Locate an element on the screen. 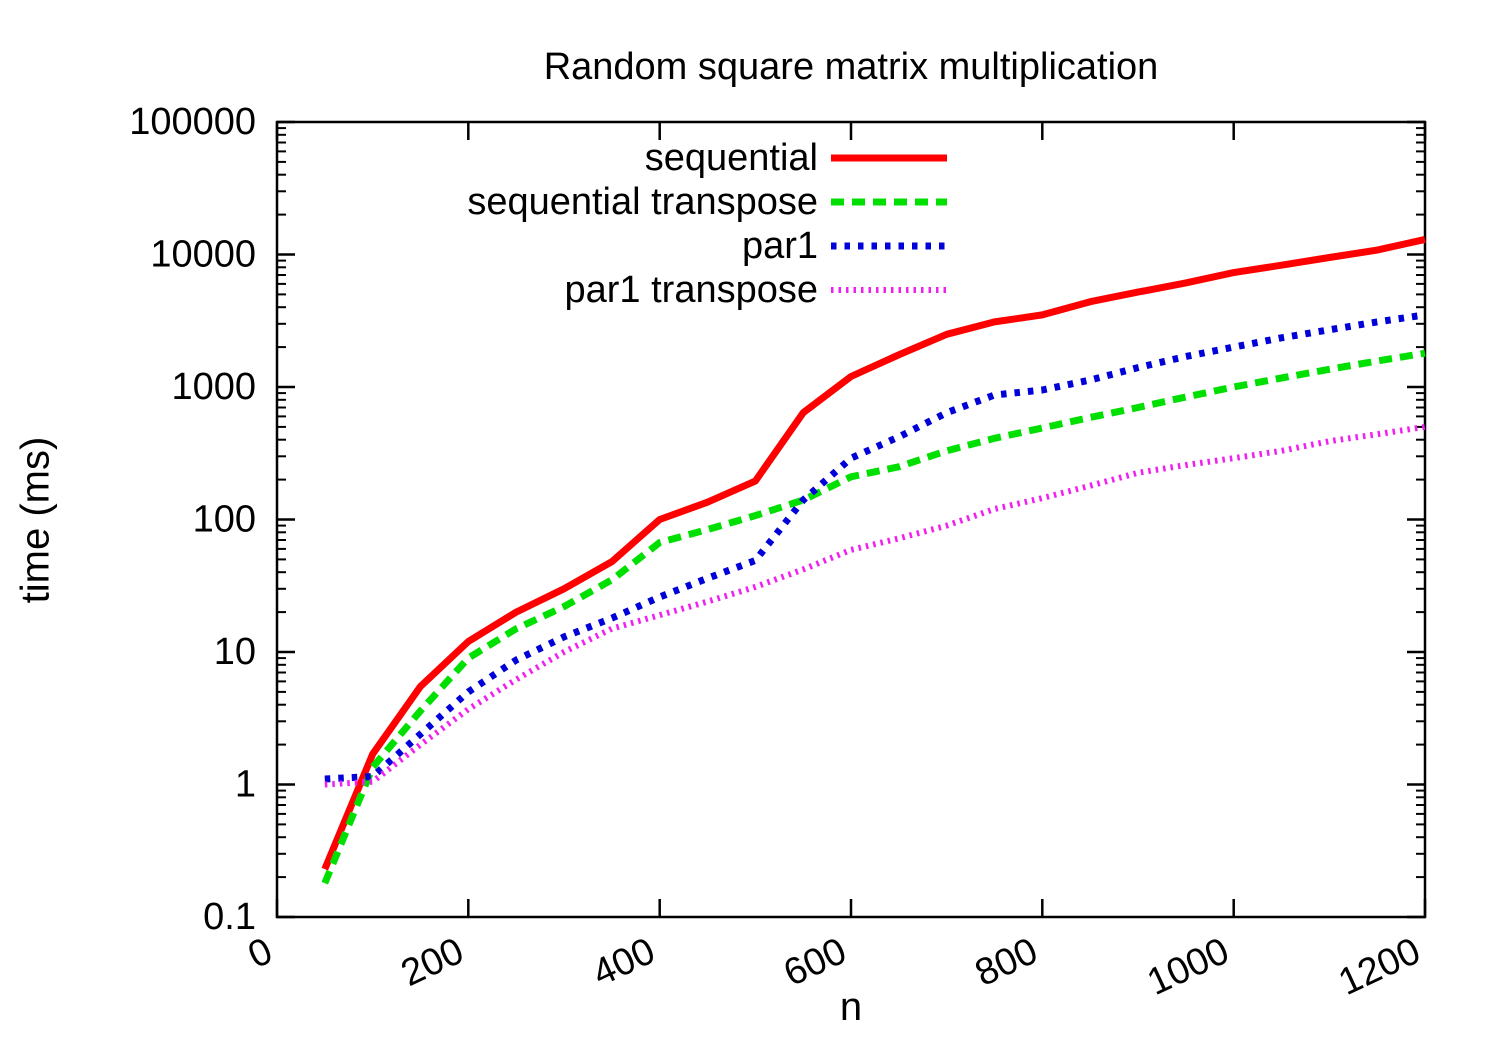  x-tick-label: 800 is located at coordinates (1006, 962).